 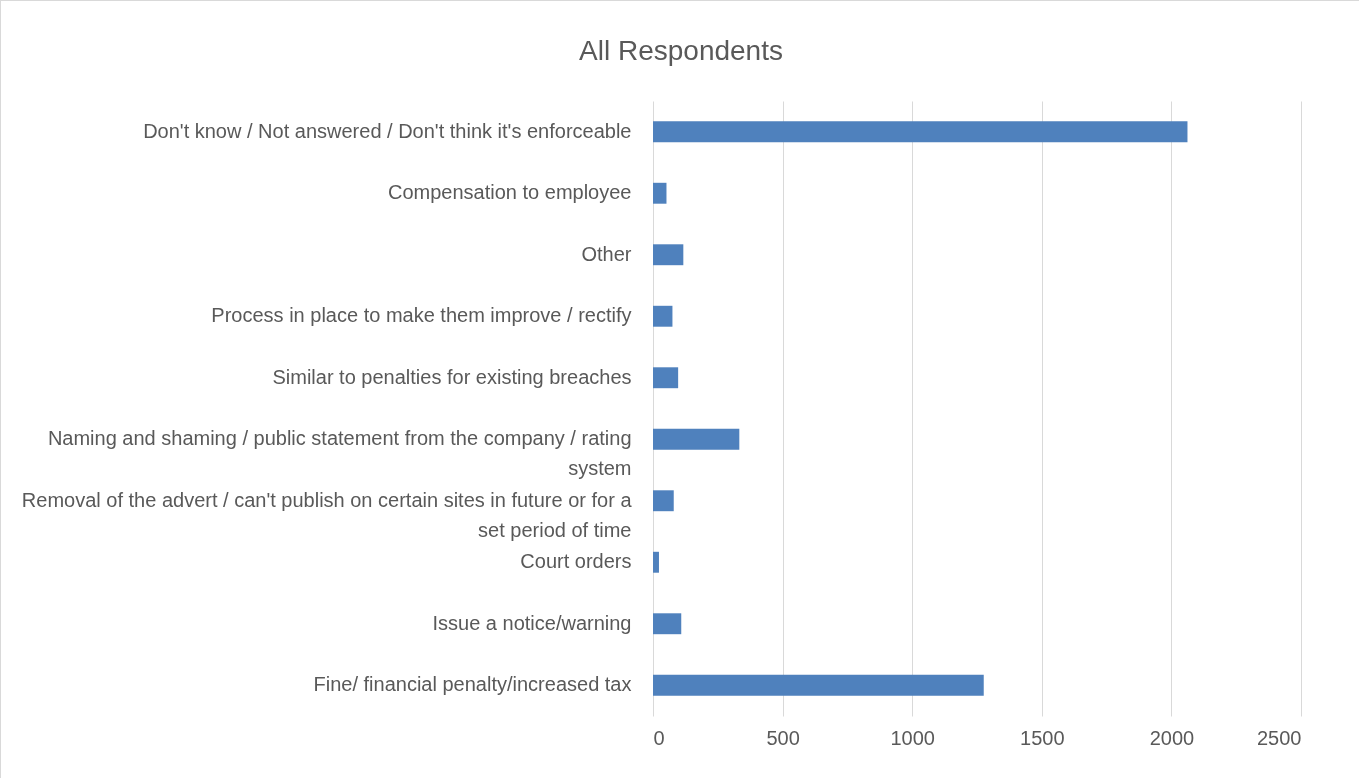 I want to click on y-tick-label: Process in place to make them improve / rectify, so click(x=421, y=315).